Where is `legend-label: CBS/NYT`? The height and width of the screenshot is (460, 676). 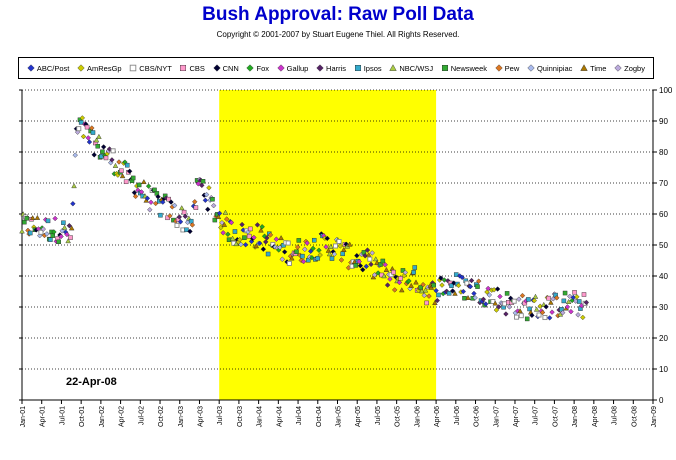
legend-label: CBS/NYT is located at coordinates (155, 68).